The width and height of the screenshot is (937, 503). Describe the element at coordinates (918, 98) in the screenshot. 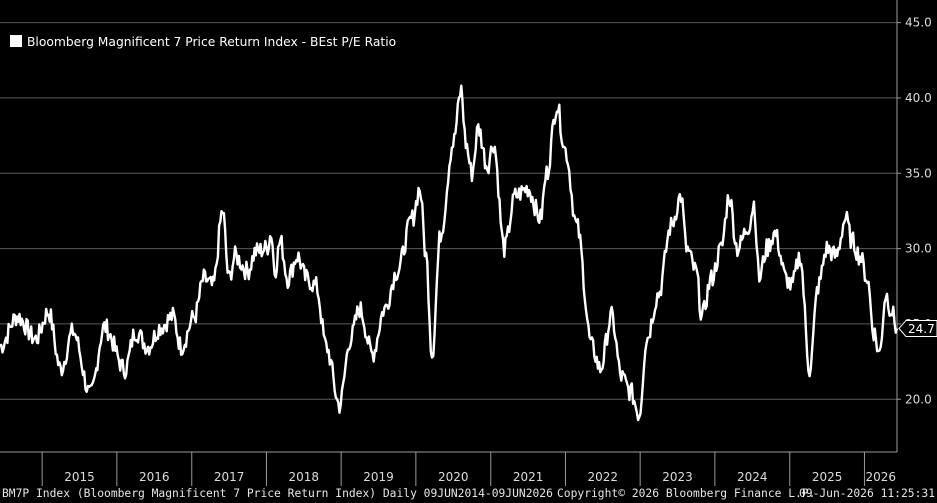

I see `y-tick-label: 40.0` at that location.